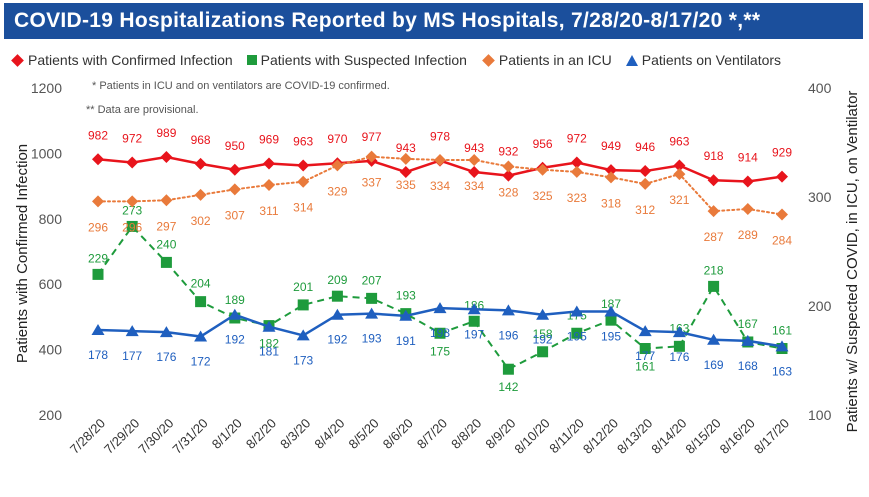  What do you see at coordinates (466, 434) in the screenshot?
I see `x-tick-label: 8/8/20` at bounding box center [466, 434].